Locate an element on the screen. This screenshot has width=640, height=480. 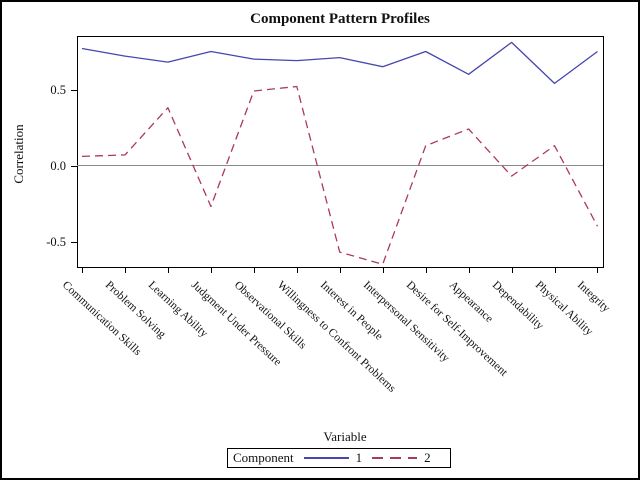
legend-entry-label-1: 1 is located at coordinates (359, 457).